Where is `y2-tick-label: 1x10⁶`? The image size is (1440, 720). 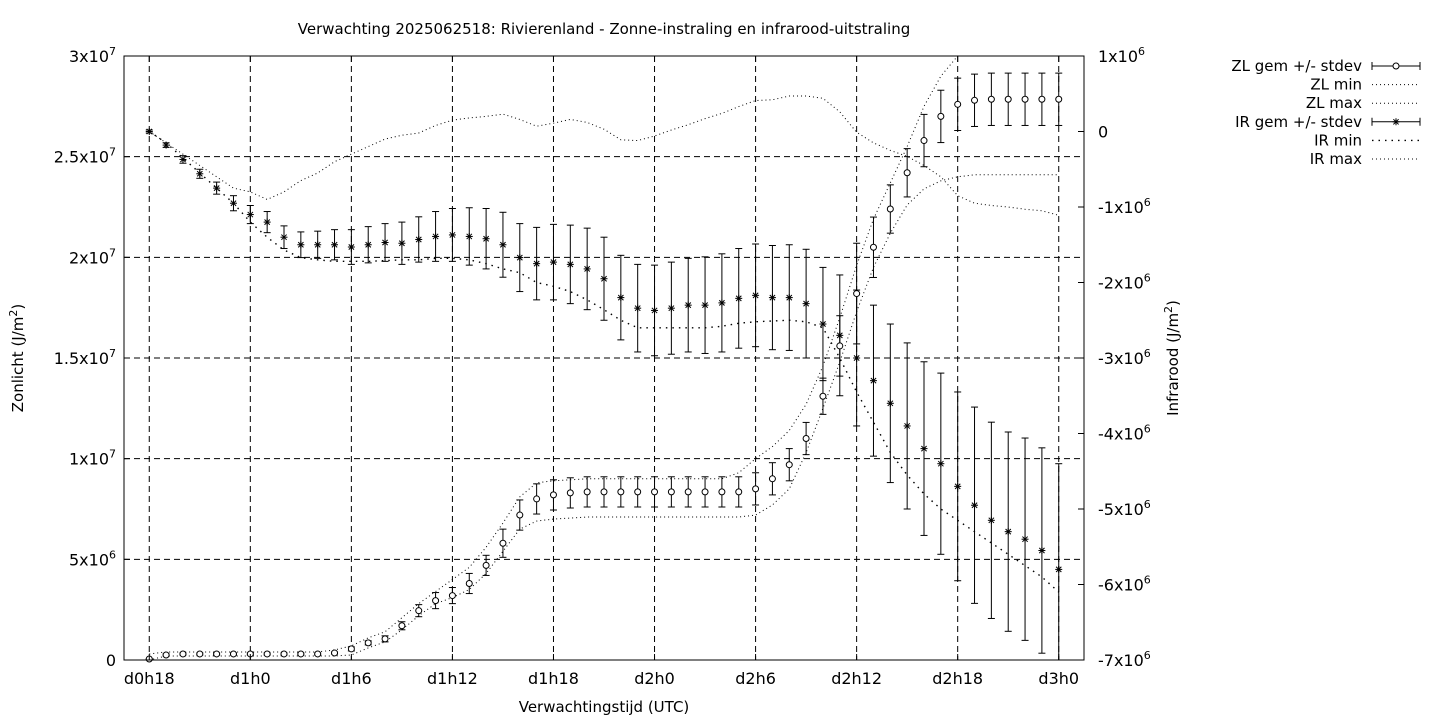 y2-tick-label: 1x10⁶ is located at coordinates (1121, 55).